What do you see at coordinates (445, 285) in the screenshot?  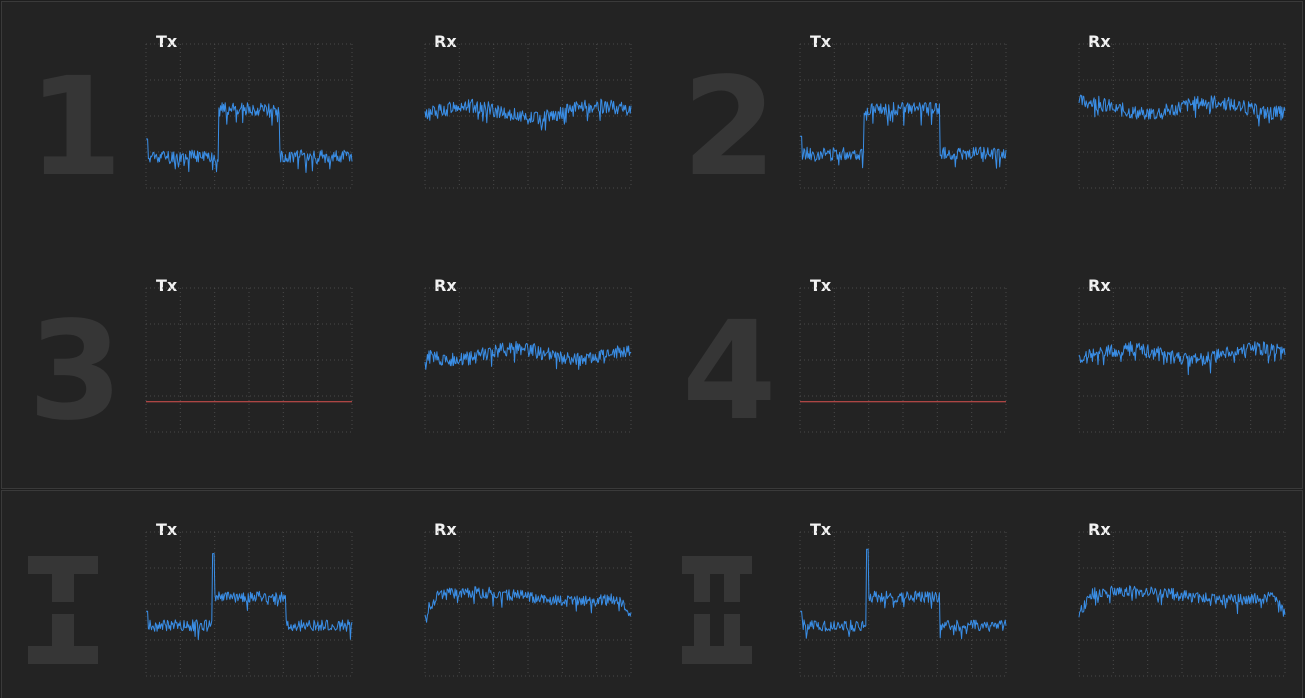 I see `chart-title-rx-3: Rx` at bounding box center [445, 285].